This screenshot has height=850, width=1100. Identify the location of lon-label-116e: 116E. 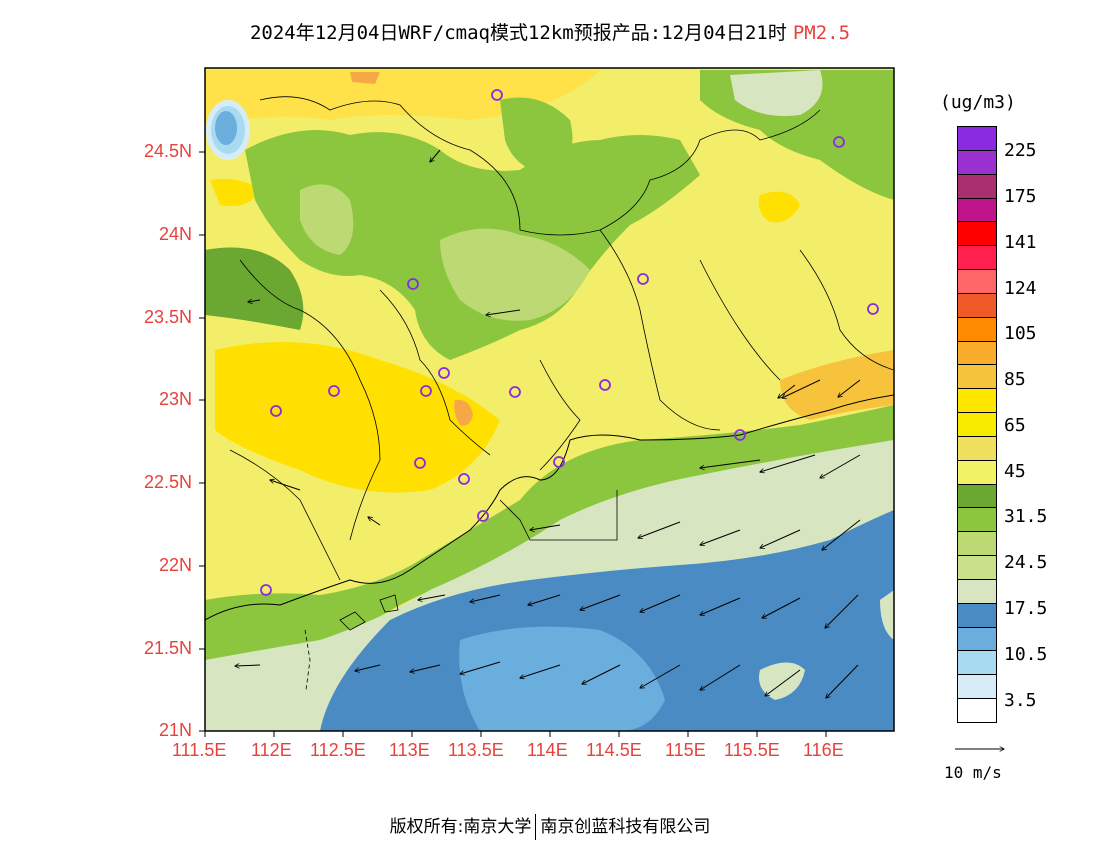
(823, 750).